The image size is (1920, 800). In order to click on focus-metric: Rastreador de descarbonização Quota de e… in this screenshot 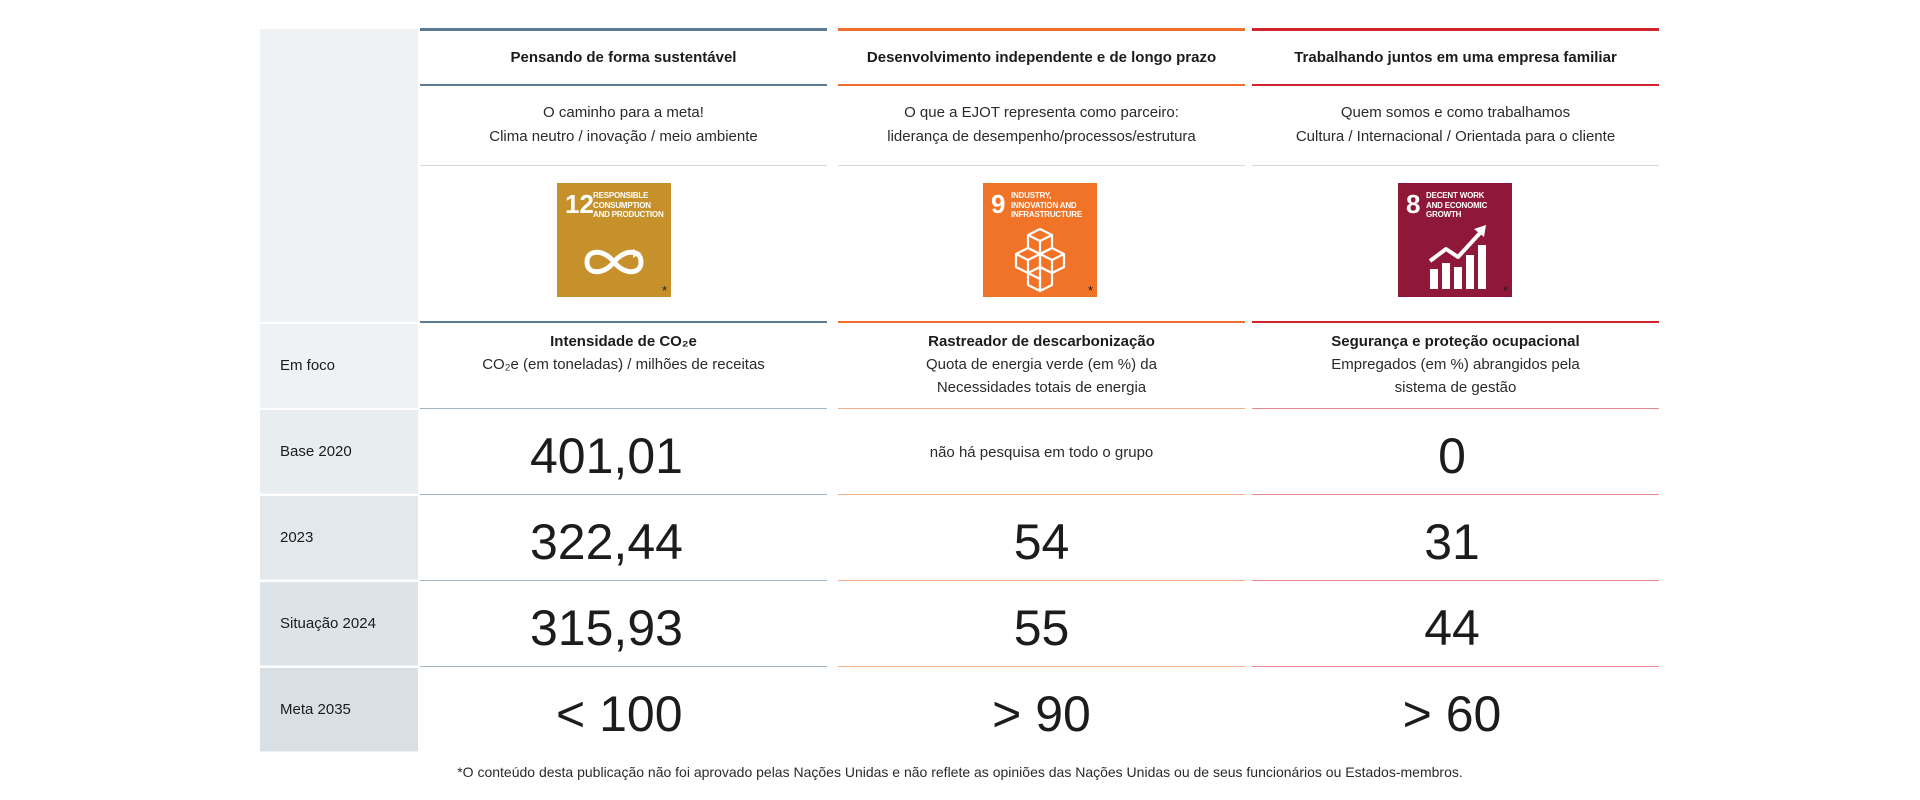, I will do `click(1041, 364)`.